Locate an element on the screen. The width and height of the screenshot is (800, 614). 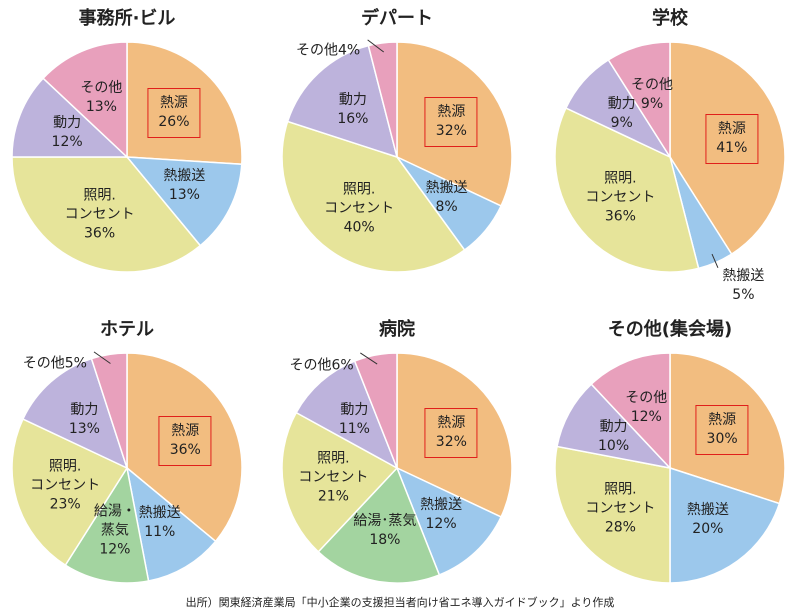
value-label: 40% is located at coordinates (359, 227).